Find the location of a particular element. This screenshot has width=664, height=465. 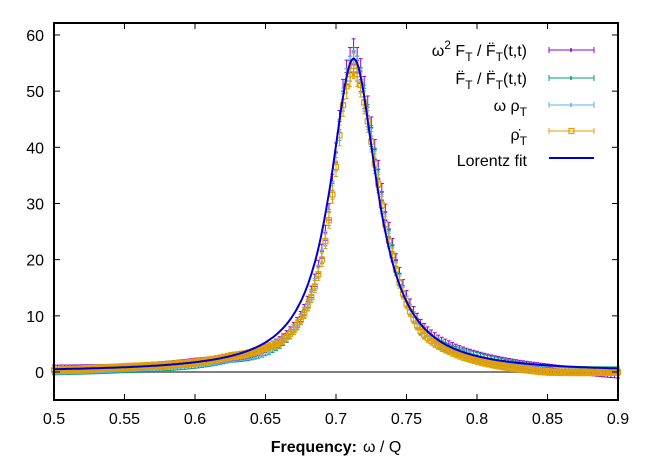

x-tick-label: 0.8 is located at coordinates (477, 419).